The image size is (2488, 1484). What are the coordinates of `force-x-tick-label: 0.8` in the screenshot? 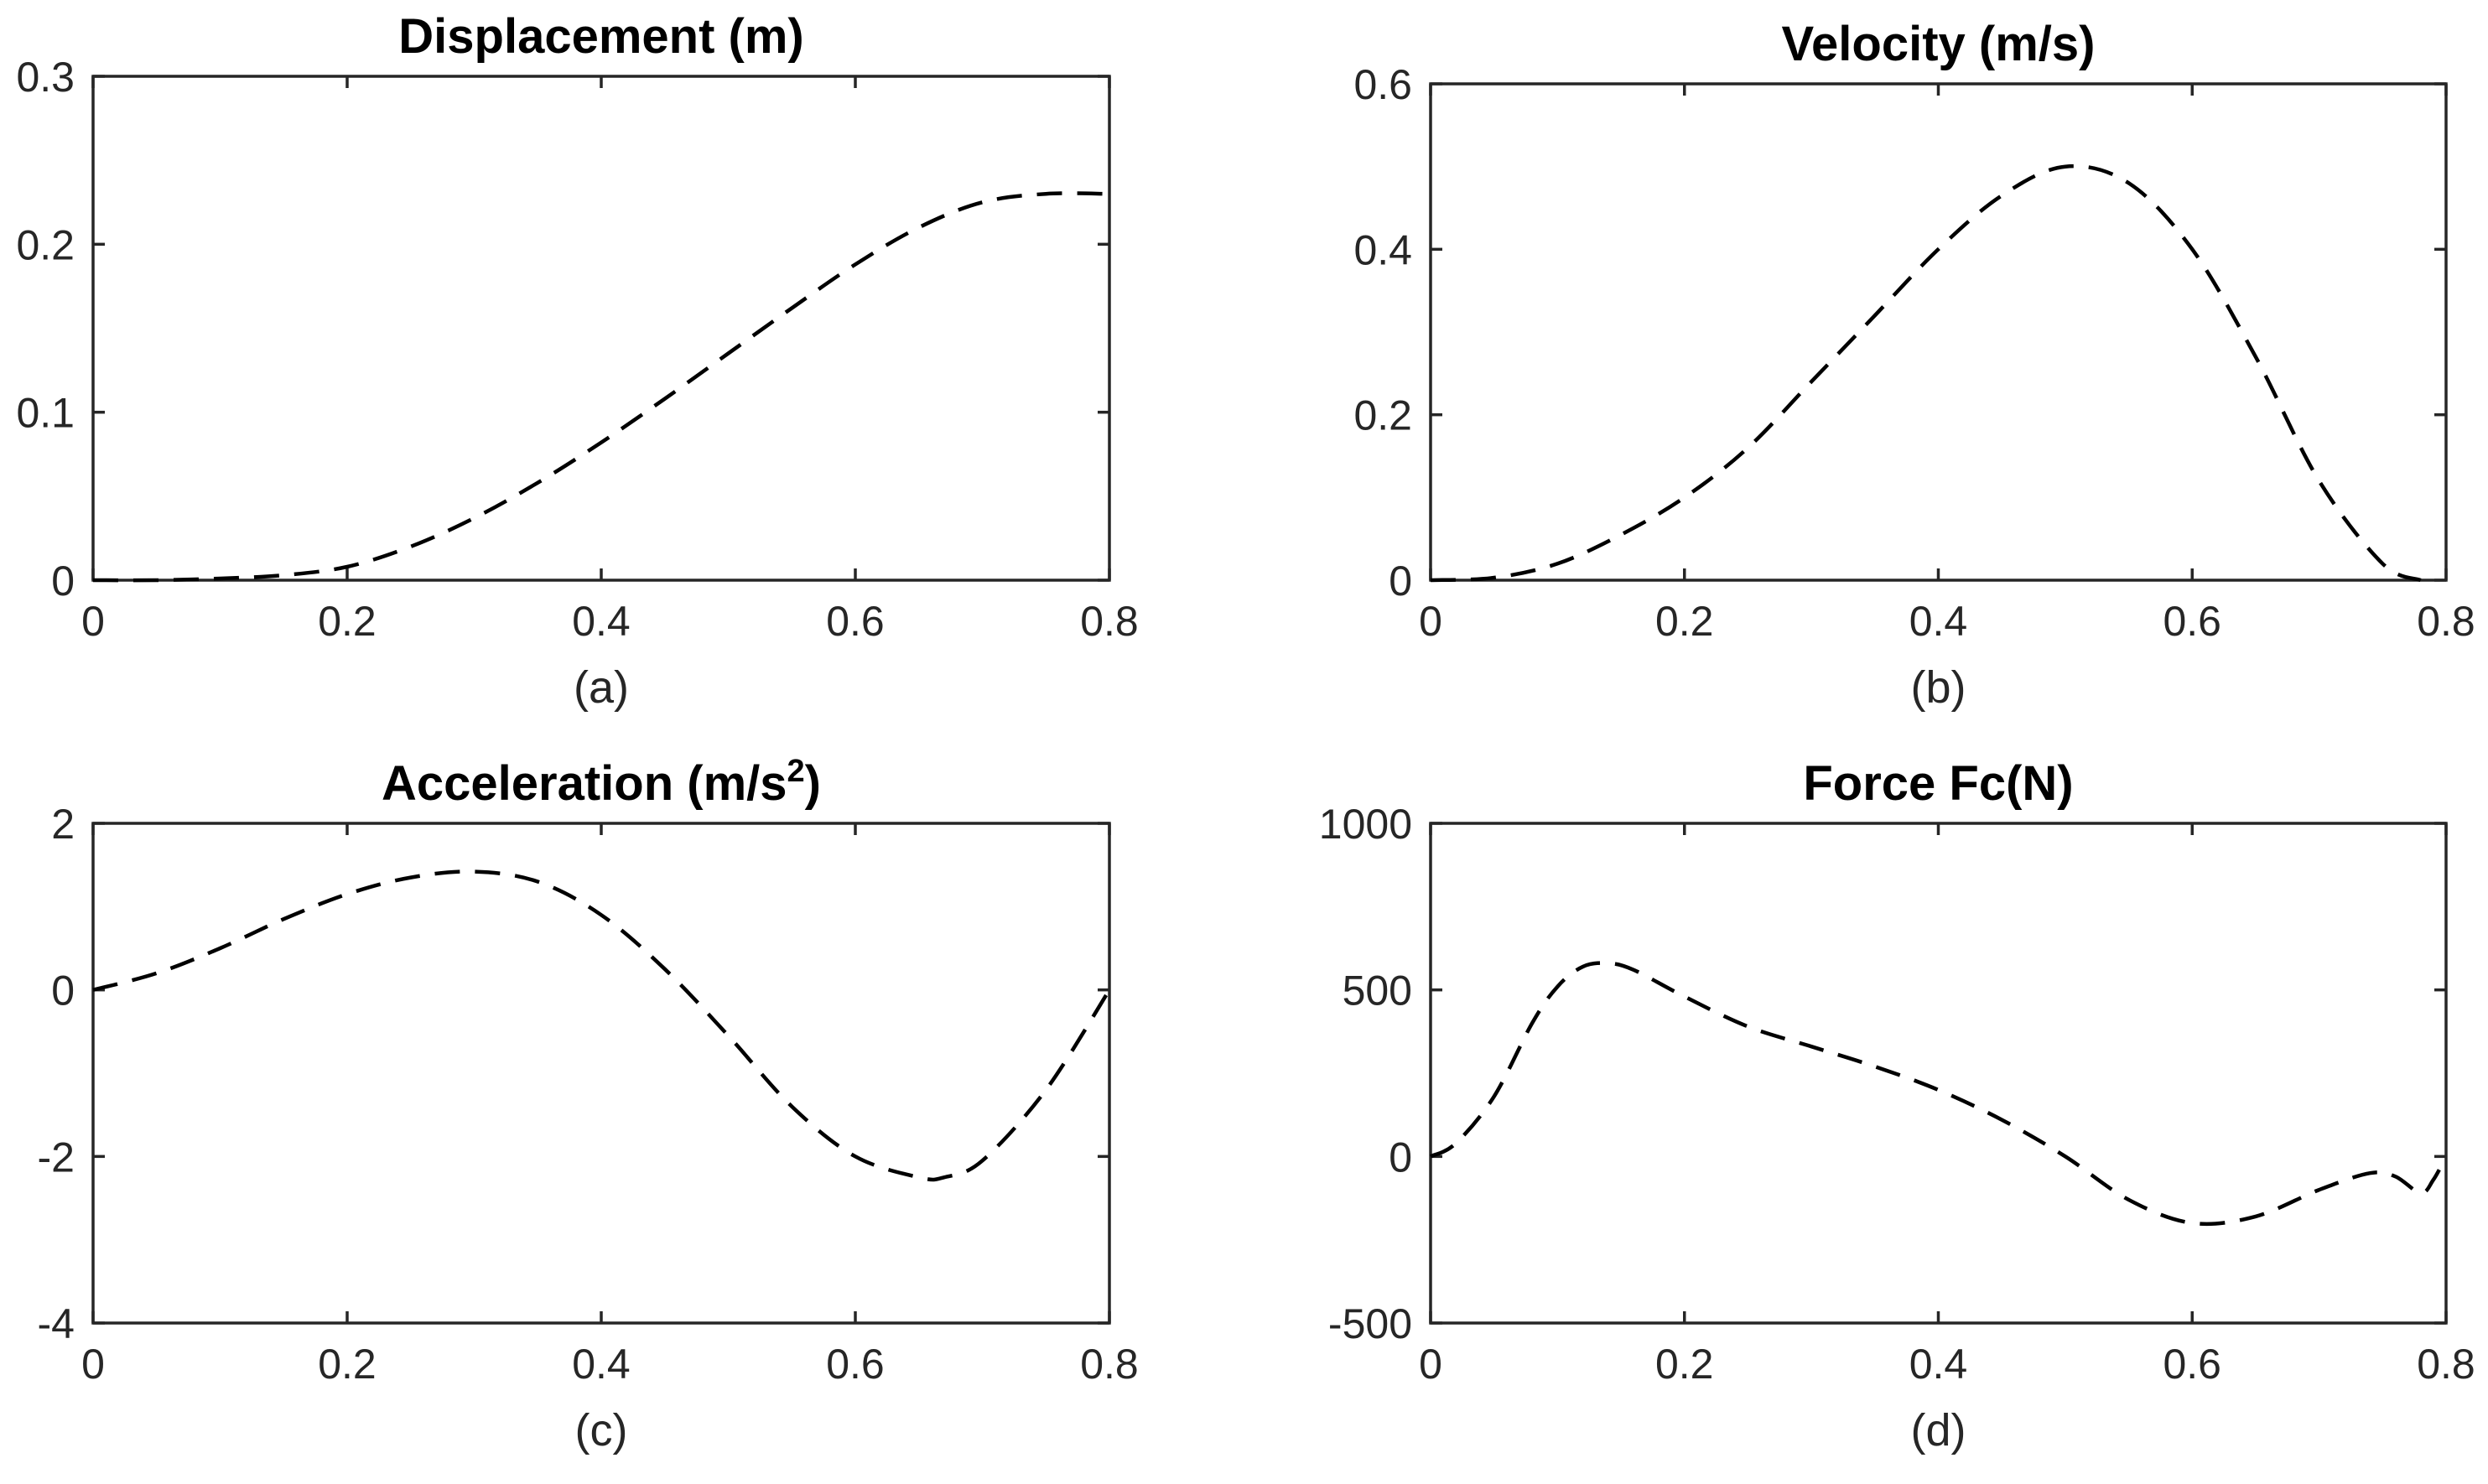 It's located at (2446, 1364).